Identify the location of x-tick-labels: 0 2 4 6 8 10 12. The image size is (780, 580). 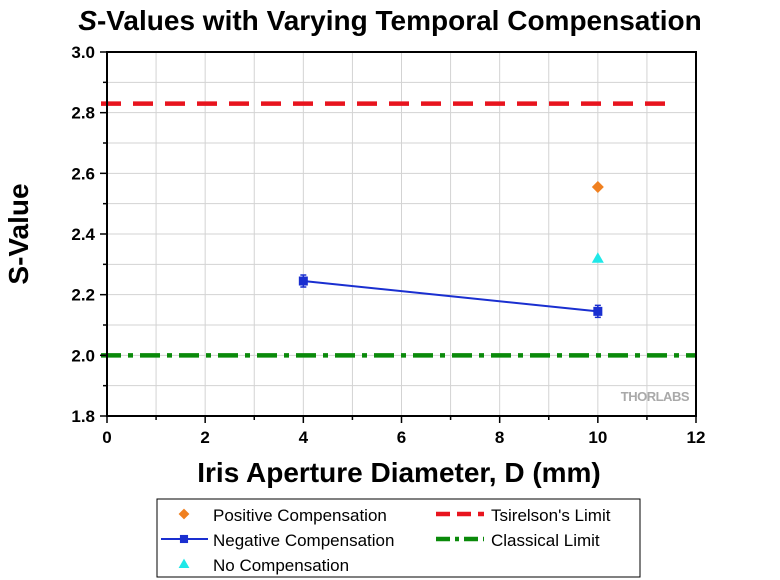
(403, 437).